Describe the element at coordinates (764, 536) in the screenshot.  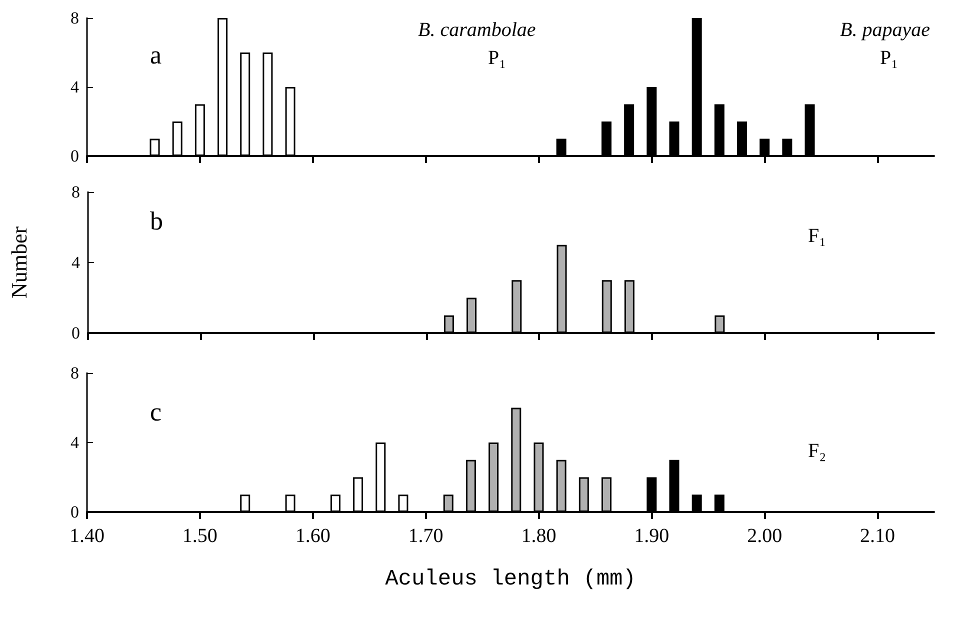
I see `x-tick-label: 2.00` at that location.